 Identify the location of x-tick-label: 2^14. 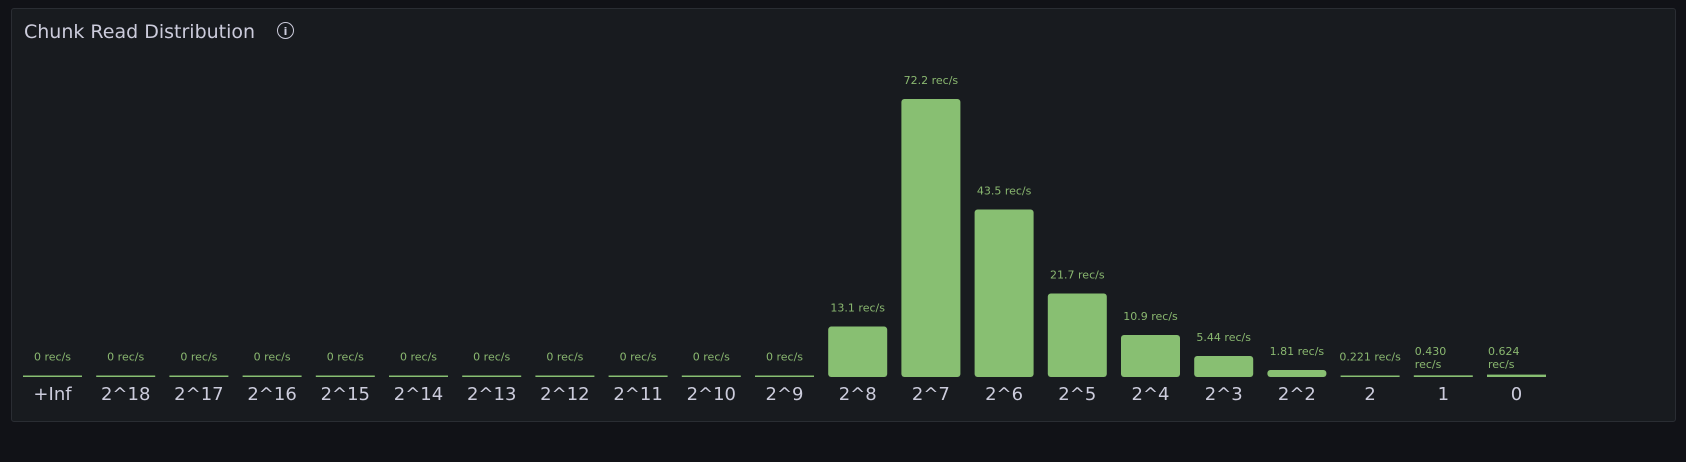
(418, 394).